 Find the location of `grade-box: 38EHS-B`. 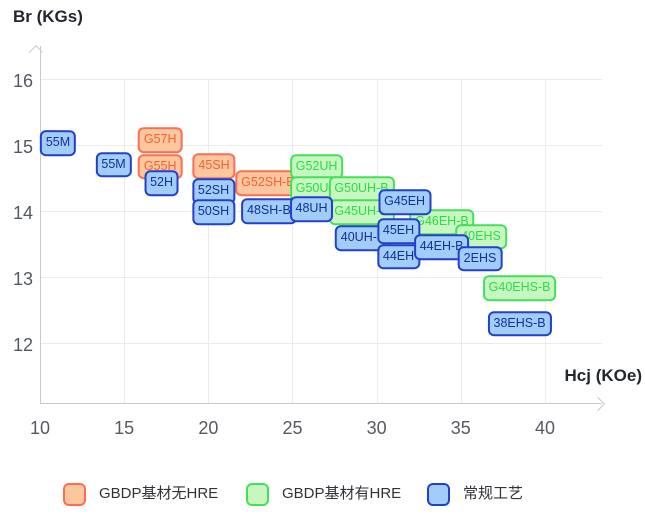

grade-box: 38EHS-B is located at coordinates (519, 324).